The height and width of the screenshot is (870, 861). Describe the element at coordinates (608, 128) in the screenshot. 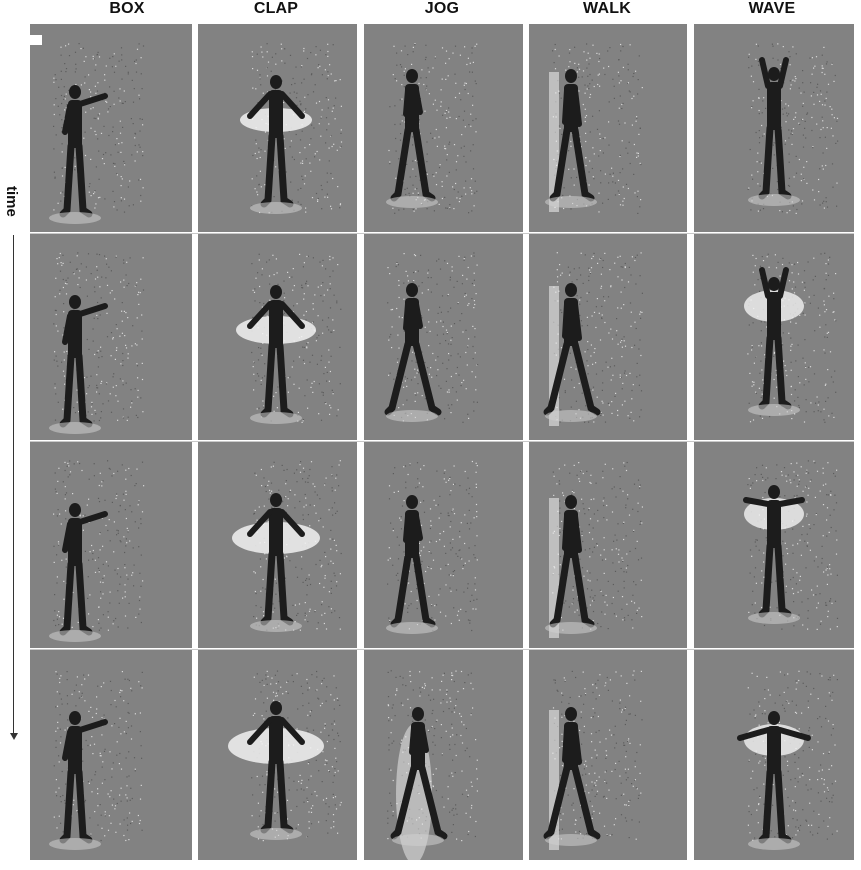

I see `frame-walk-t1` at that location.